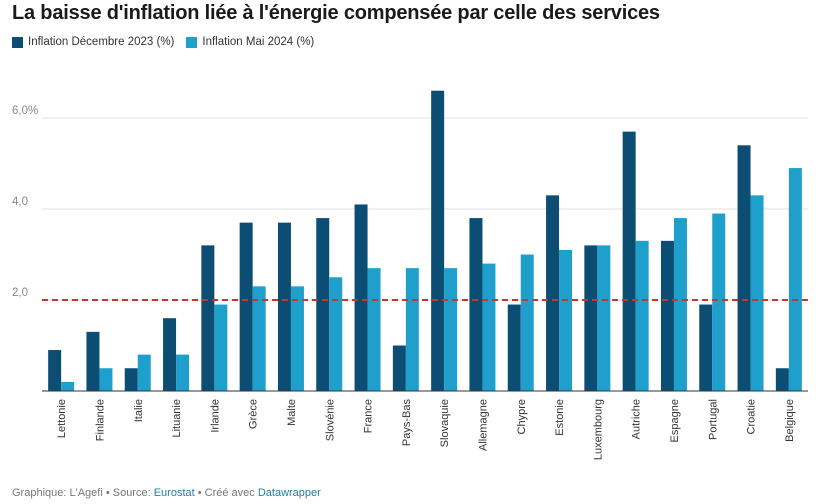 This screenshot has width=820, height=504. What do you see at coordinates (330, 420) in the screenshot?
I see `x-tick-label: Slovénie` at bounding box center [330, 420].